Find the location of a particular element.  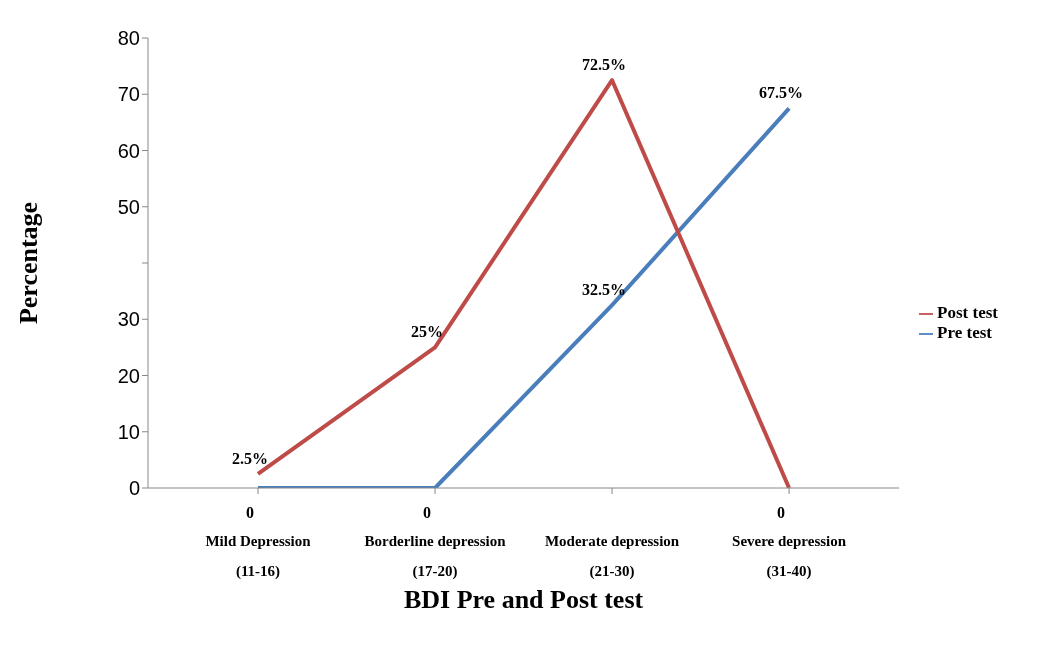

y-tick-label: 50 is located at coordinates (128, 206).